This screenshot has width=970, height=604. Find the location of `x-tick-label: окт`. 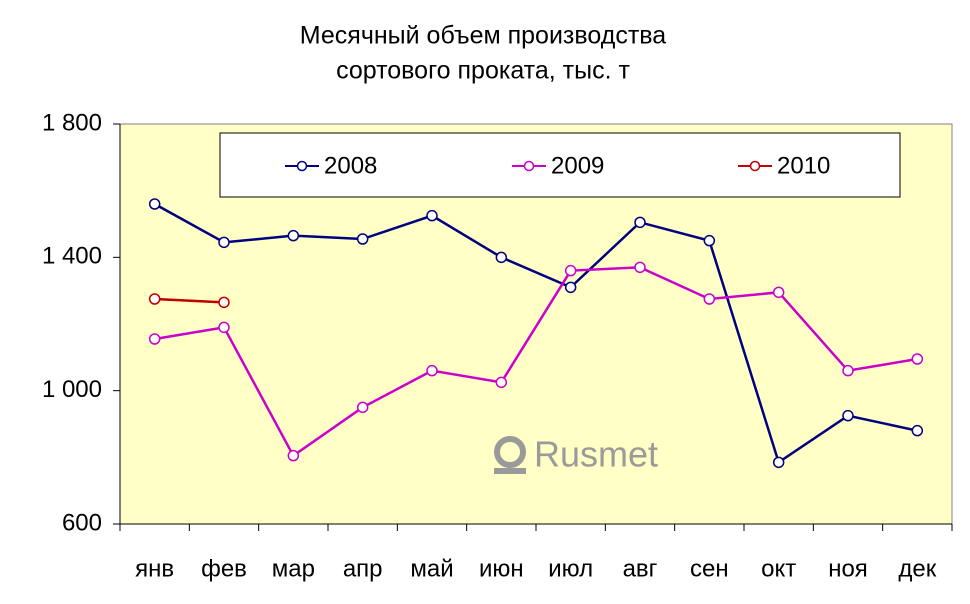

x-tick-label: окт is located at coordinates (778, 568).